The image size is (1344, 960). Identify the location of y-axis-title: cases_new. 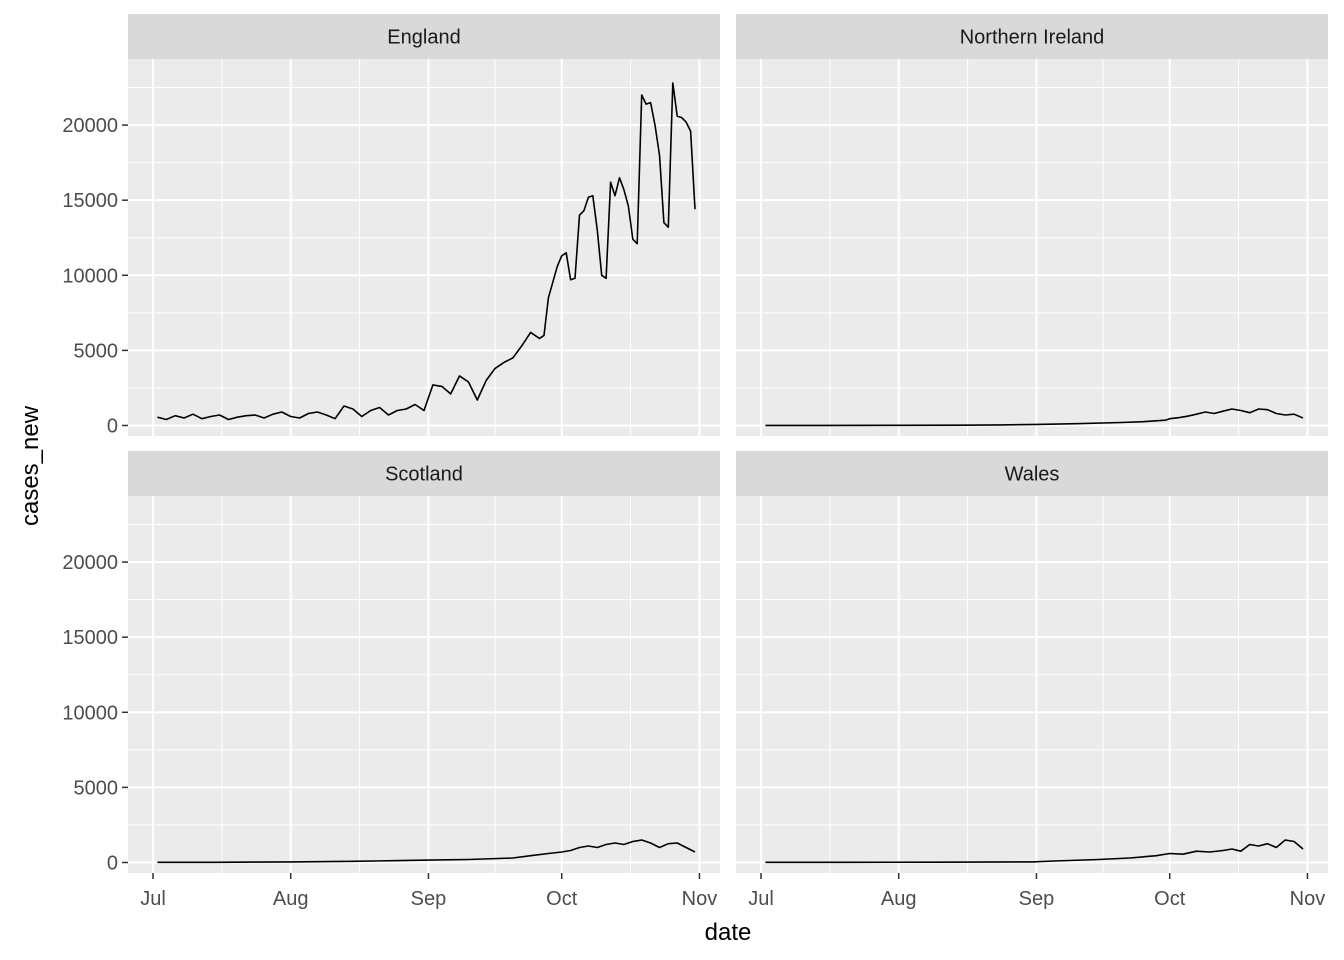
(30, 465).